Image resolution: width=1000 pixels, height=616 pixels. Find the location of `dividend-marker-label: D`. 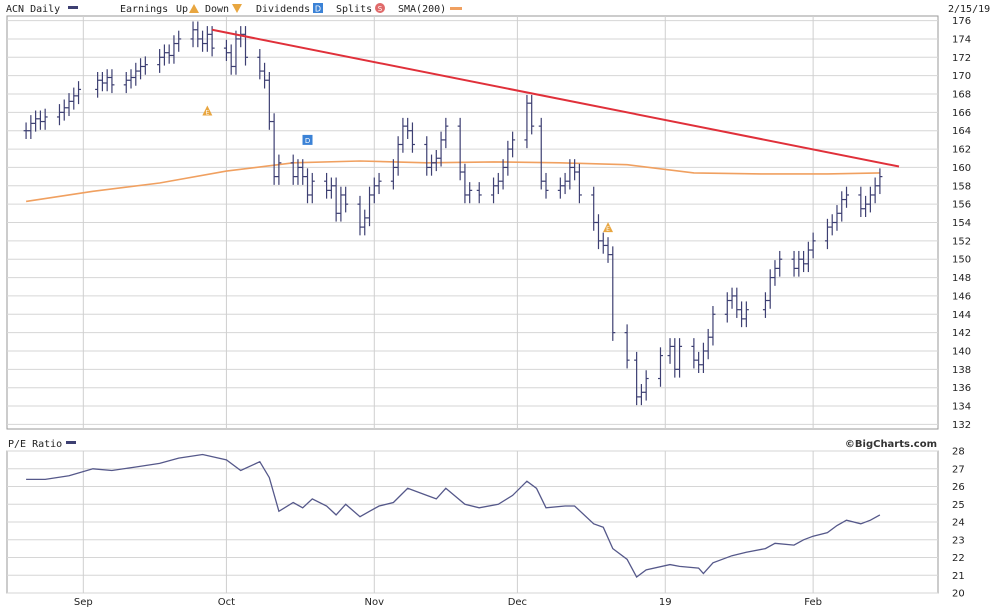

dividend-marker-label: D is located at coordinates (307, 141).